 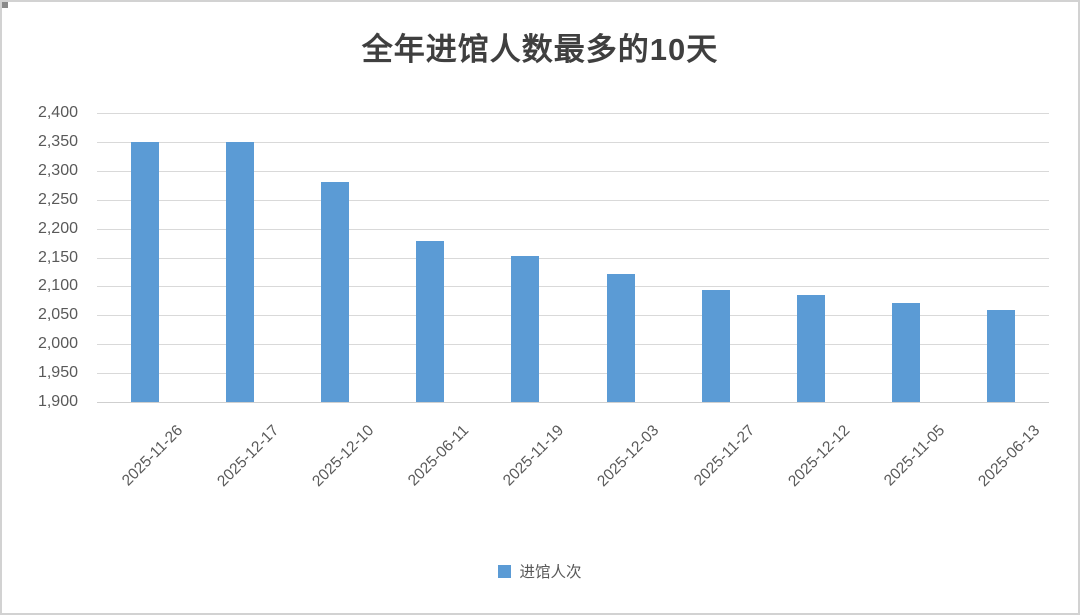 What do you see at coordinates (550, 572) in the screenshot?
I see `legend-series-label: 进馆人次` at bounding box center [550, 572].